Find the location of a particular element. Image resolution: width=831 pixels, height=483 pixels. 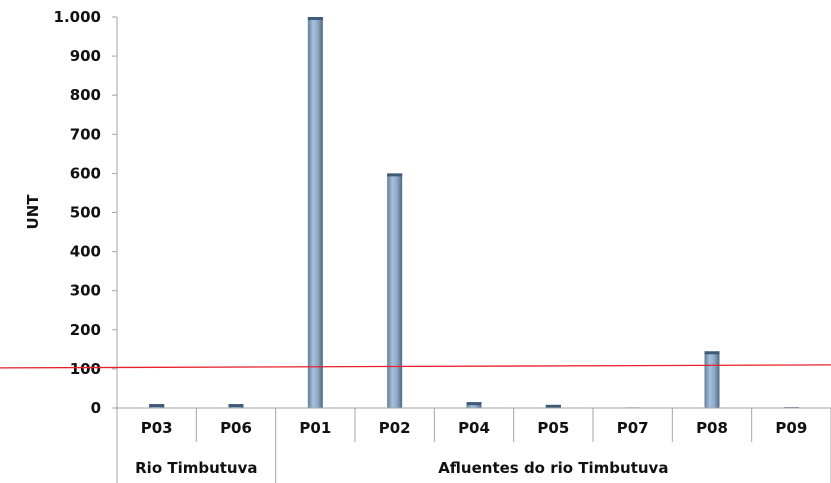

y-tick-label: 600 is located at coordinates (85, 173).